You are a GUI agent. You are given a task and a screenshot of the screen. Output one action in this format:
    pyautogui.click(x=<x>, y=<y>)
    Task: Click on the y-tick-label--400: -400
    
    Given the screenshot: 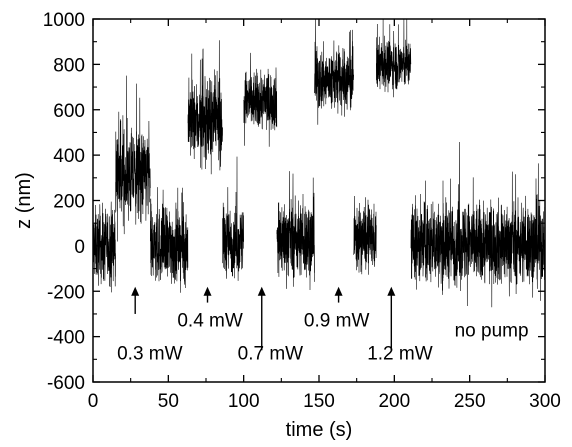 What is the action you would take?
    pyautogui.click(x=66, y=338)
    